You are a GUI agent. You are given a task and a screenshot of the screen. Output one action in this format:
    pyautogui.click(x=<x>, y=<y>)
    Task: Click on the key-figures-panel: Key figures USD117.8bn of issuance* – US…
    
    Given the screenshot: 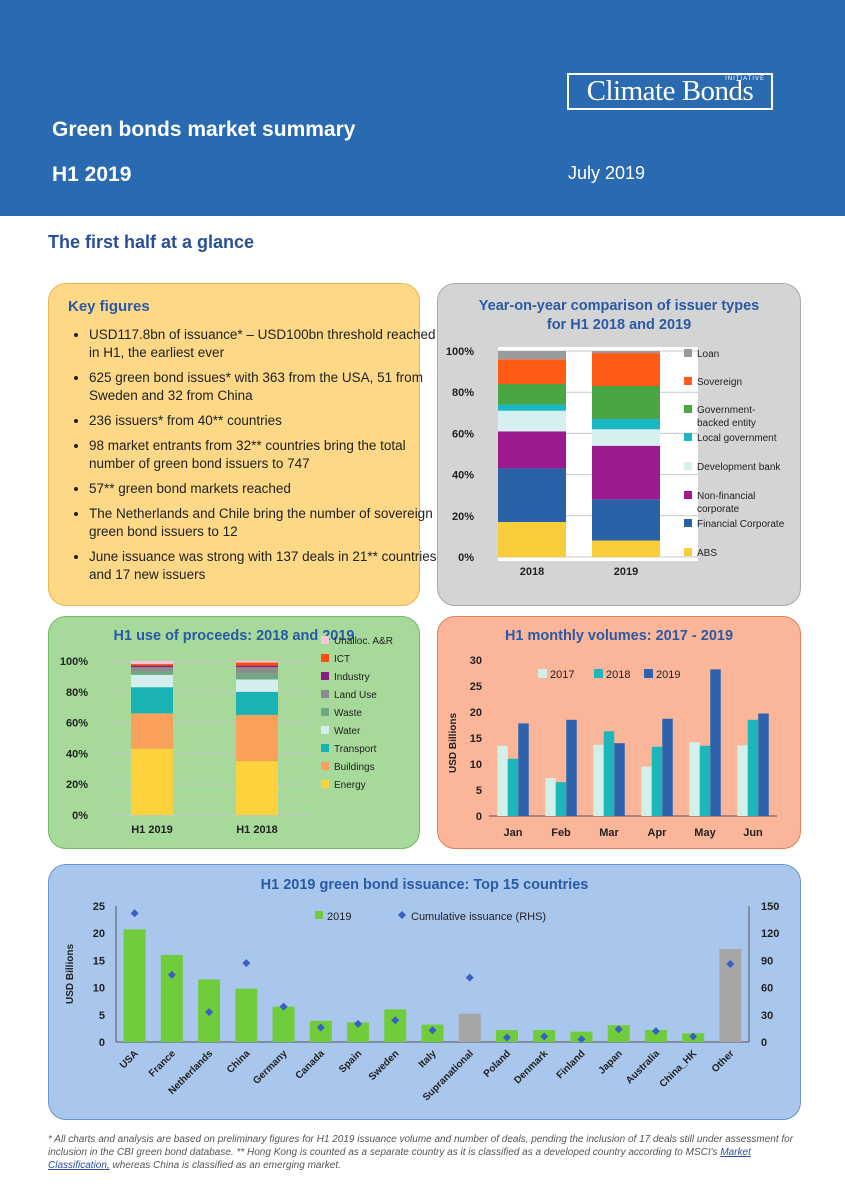 What is the action you would take?
    pyautogui.click(x=242, y=444)
    